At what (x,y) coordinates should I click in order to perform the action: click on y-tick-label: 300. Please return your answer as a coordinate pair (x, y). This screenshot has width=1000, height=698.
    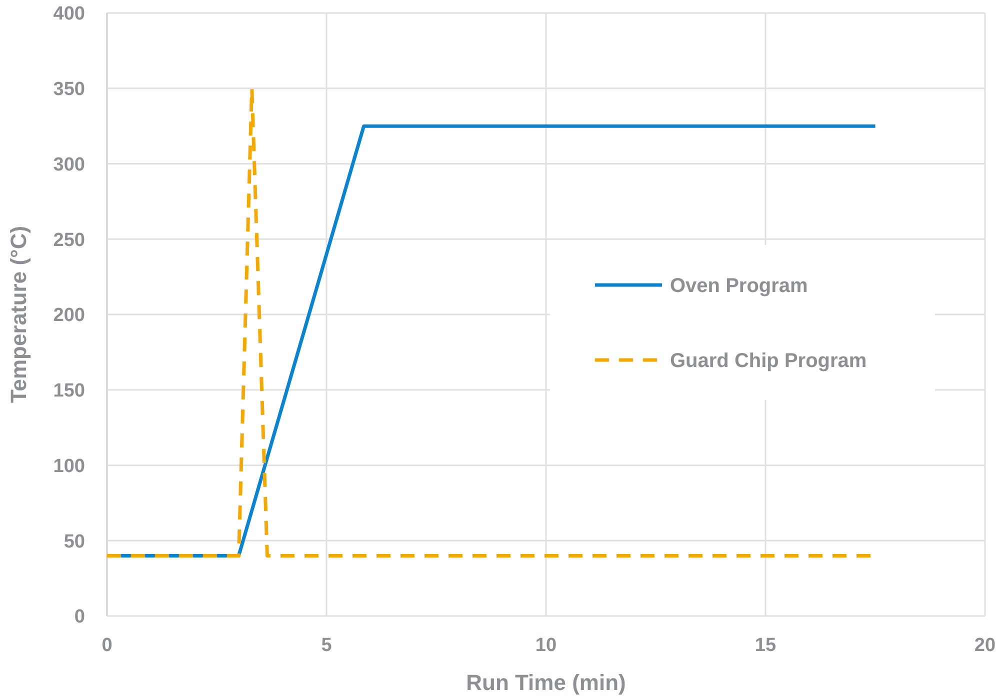
    Looking at the image, I should click on (69, 165).